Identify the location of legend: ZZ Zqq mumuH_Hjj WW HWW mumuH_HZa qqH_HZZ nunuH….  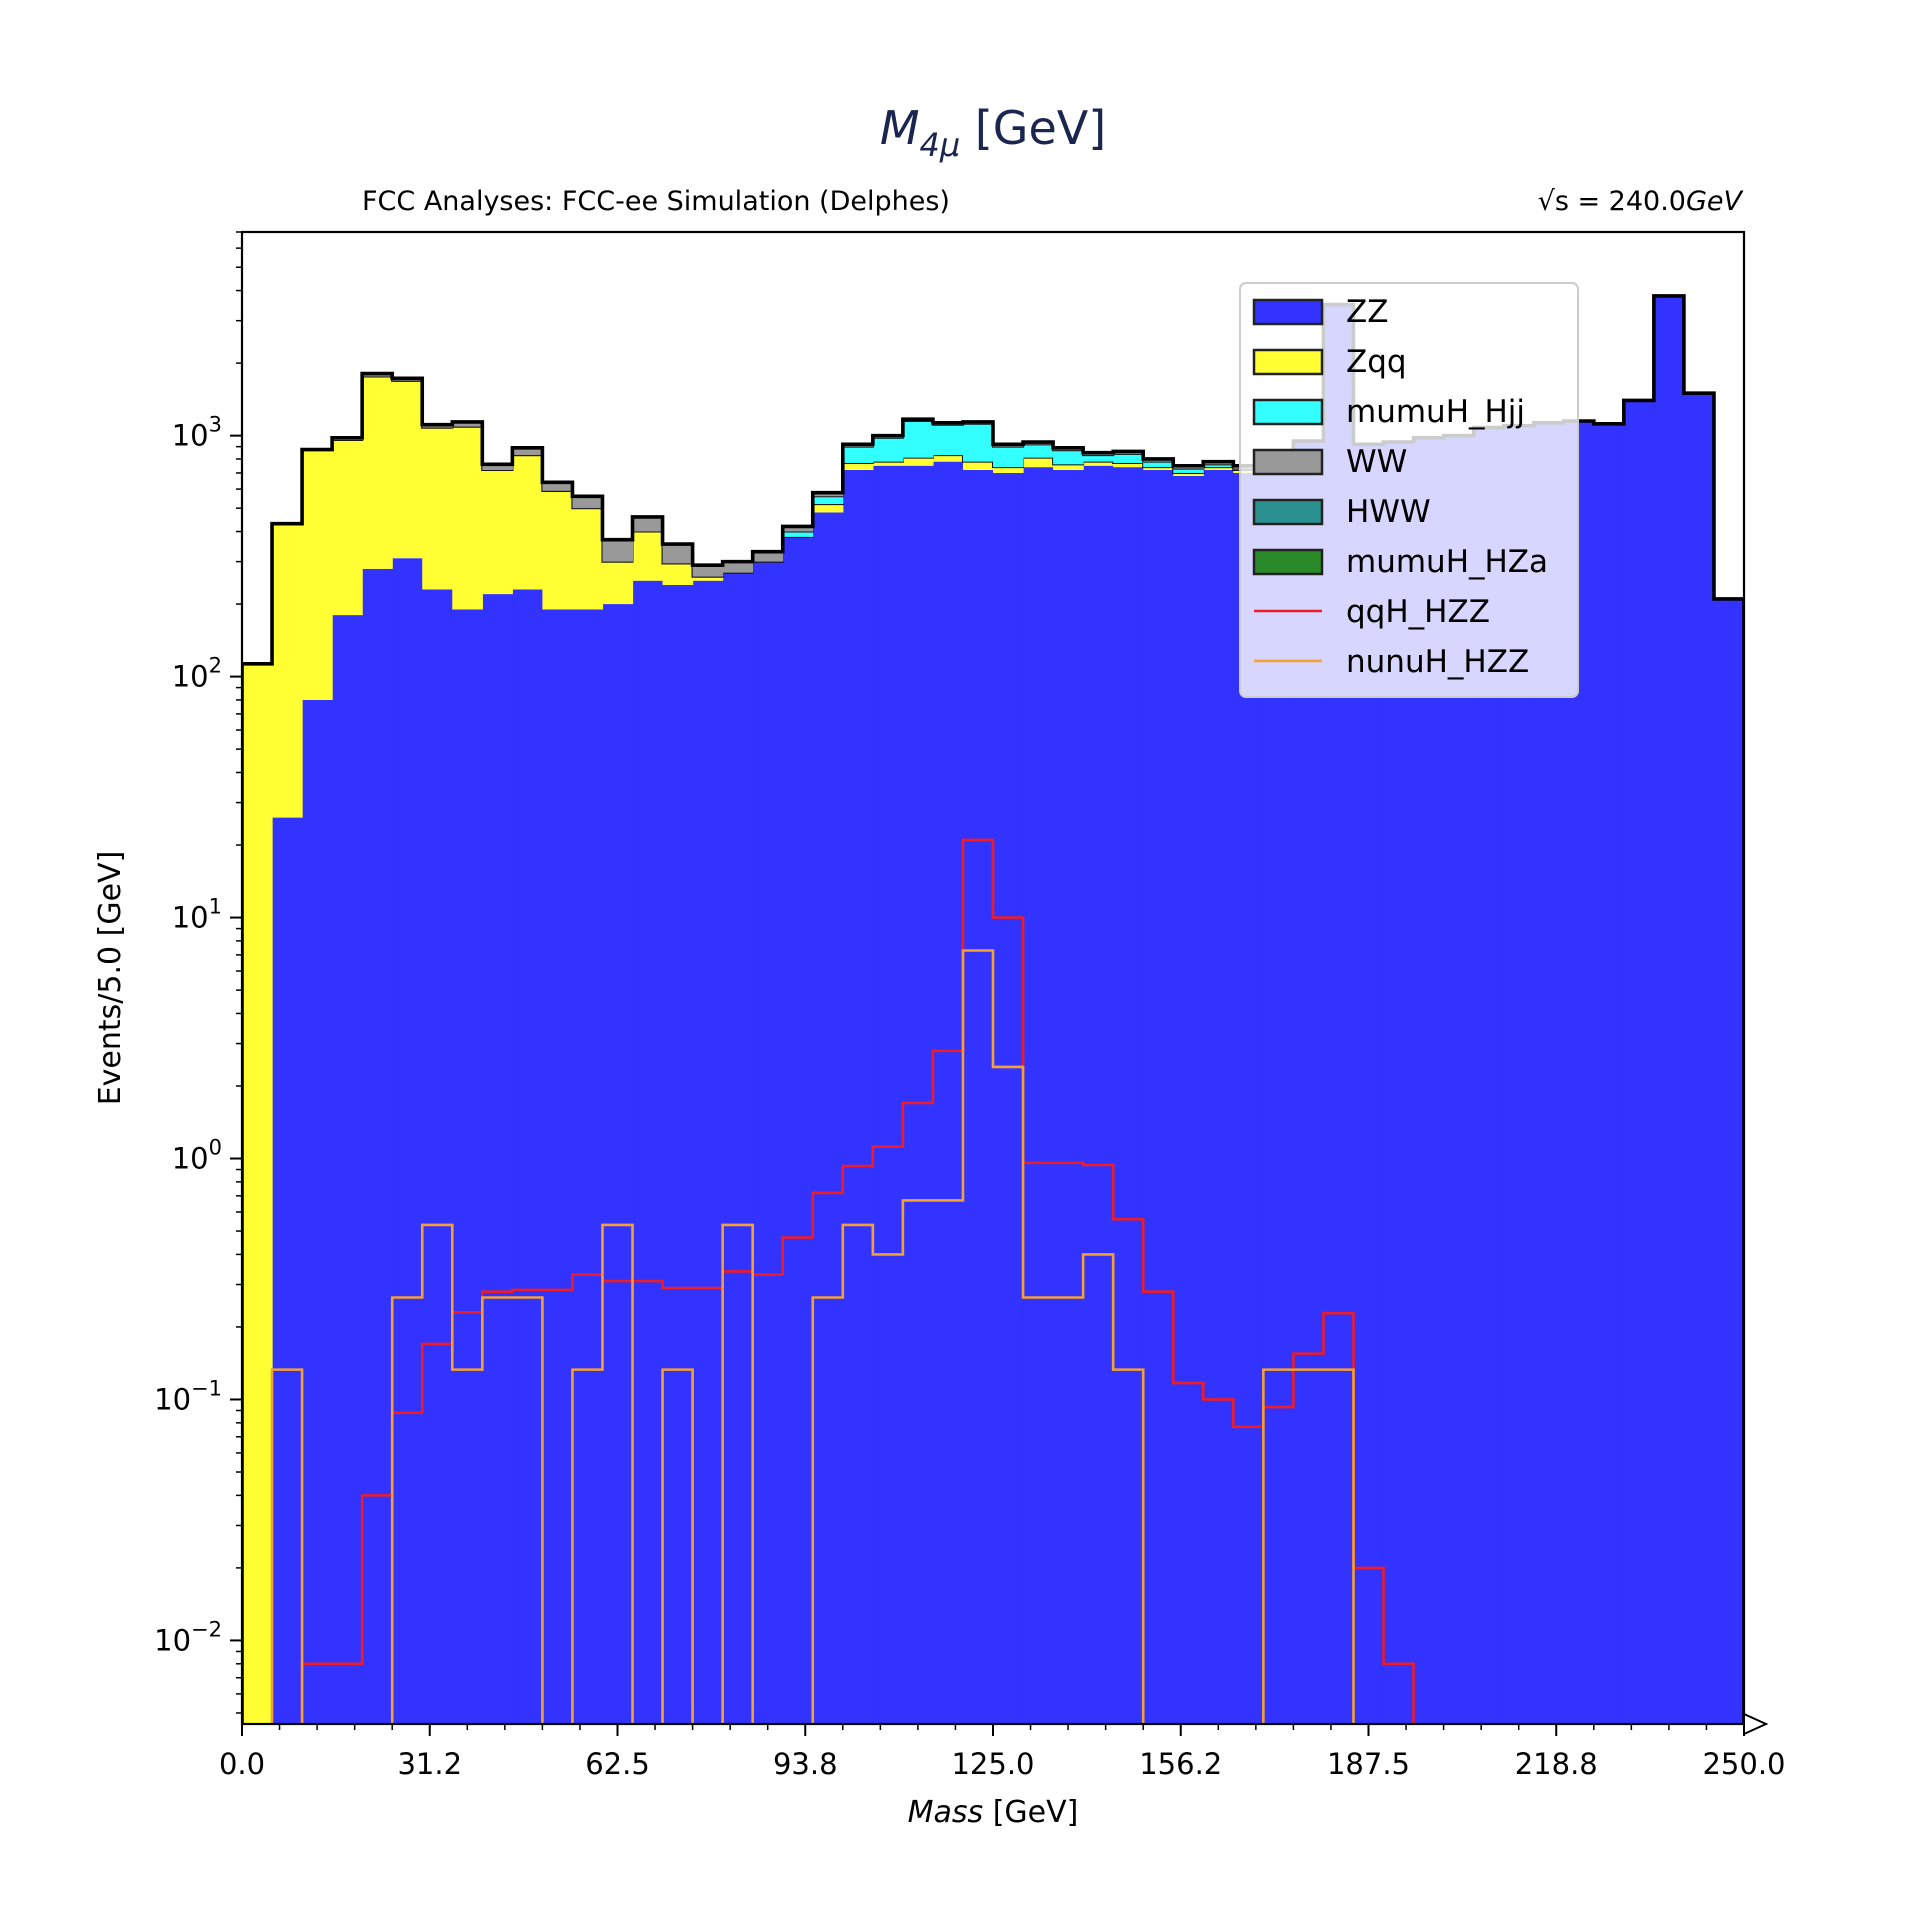
(1409, 490).